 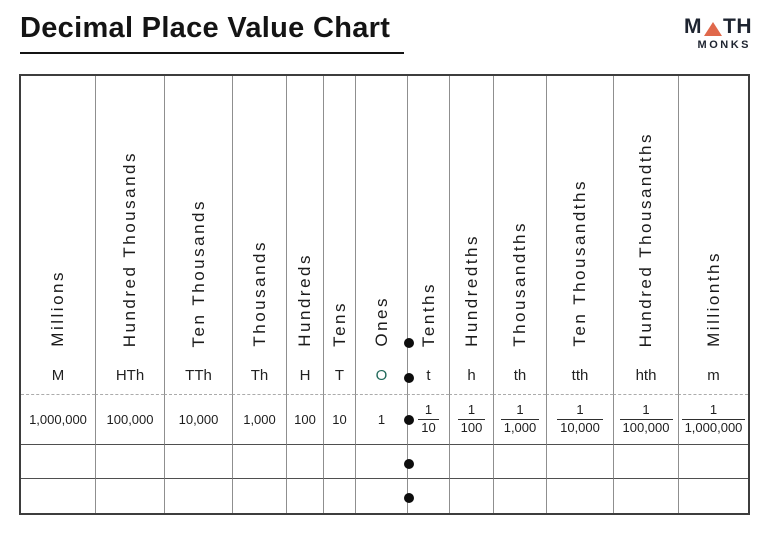 I want to click on column-header-thousands: Thousands, so click(x=259, y=216).